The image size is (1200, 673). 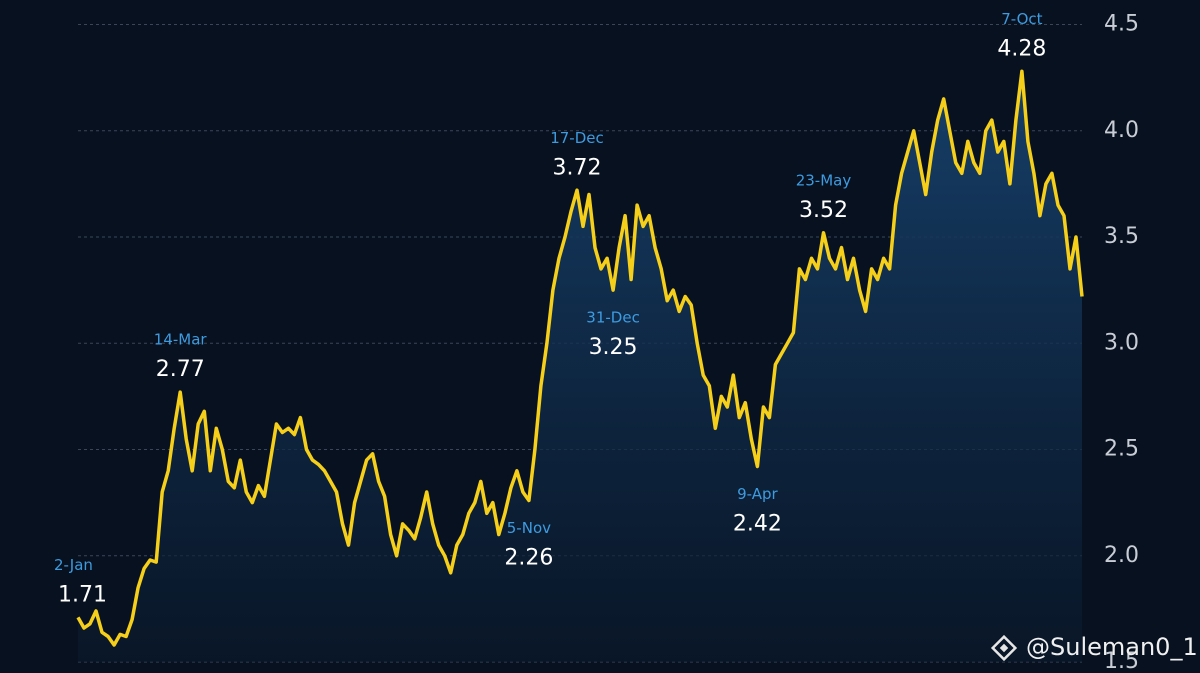 I want to click on annotation-value: 3.52, so click(x=823, y=210).